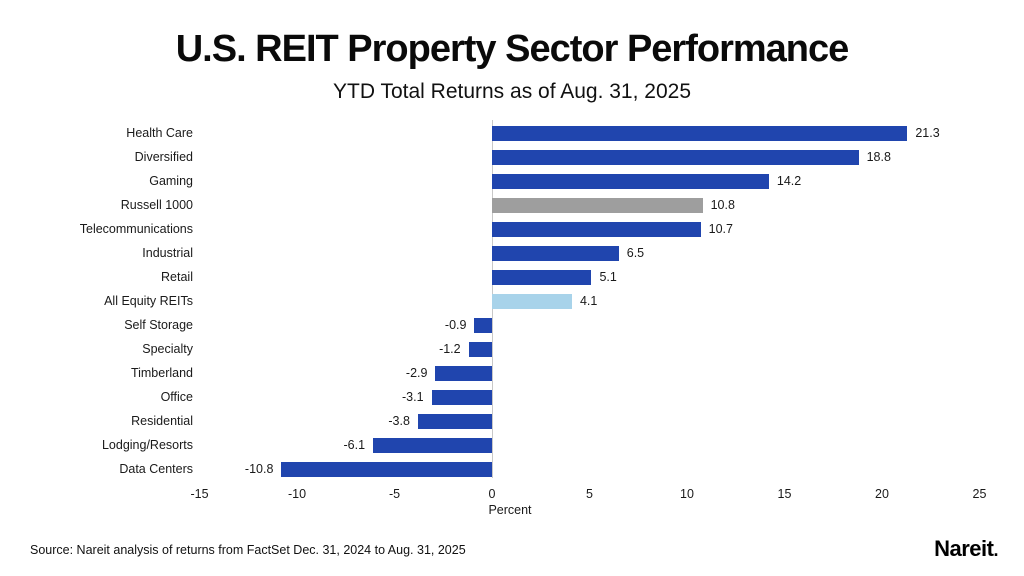  What do you see at coordinates (354, 445) in the screenshot?
I see `bar-value-label: -6.1` at bounding box center [354, 445].